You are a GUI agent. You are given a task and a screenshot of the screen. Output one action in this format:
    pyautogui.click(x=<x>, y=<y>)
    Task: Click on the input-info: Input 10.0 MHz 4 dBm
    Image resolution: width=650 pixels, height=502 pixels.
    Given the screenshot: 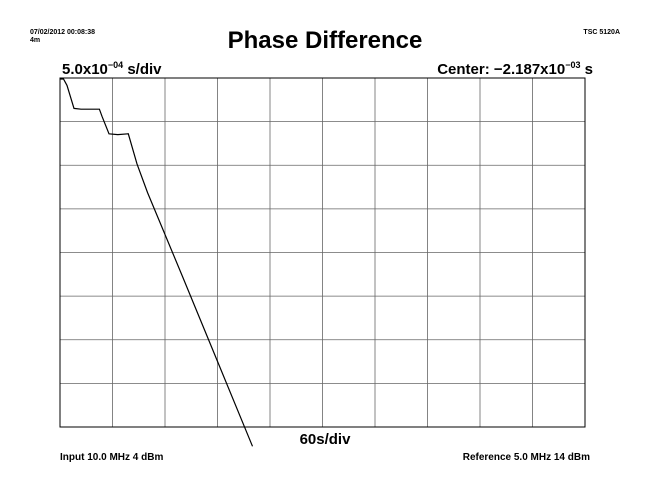 What is the action you would take?
    pyautogui.click(x=112, y=457)
    